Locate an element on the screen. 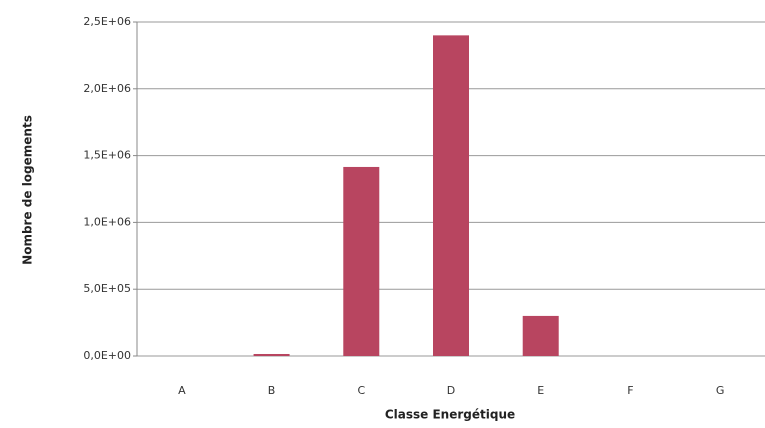  y-tick-label: 5,0E+05 is located at coordinates (107, 288).